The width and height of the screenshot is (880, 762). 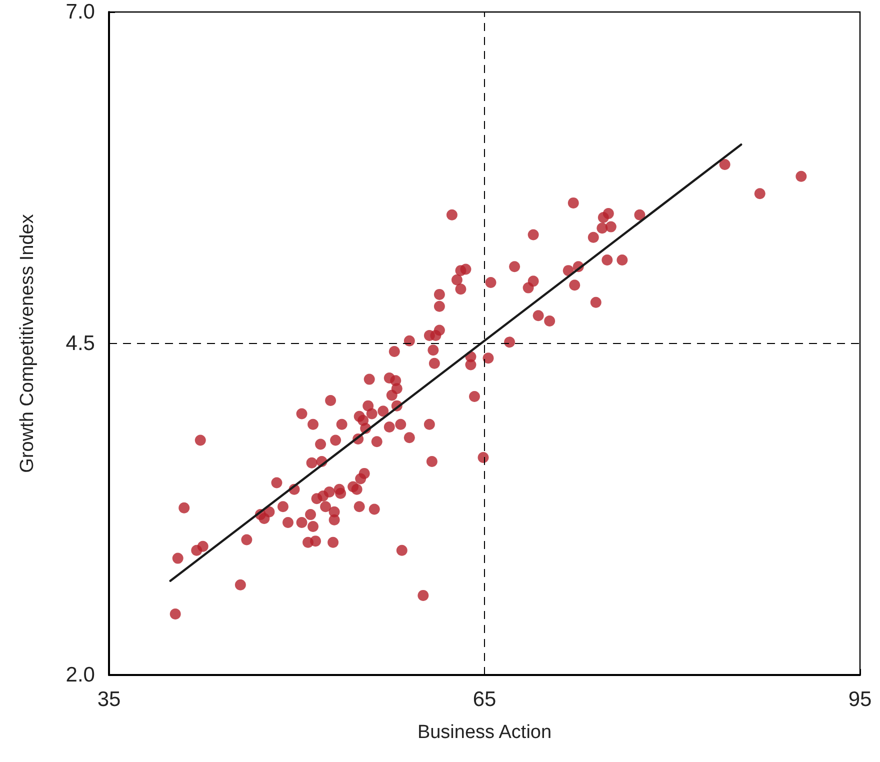 I want to click on y-axis-title: Growth Competitiveness Index, so click(x=27, y=343).